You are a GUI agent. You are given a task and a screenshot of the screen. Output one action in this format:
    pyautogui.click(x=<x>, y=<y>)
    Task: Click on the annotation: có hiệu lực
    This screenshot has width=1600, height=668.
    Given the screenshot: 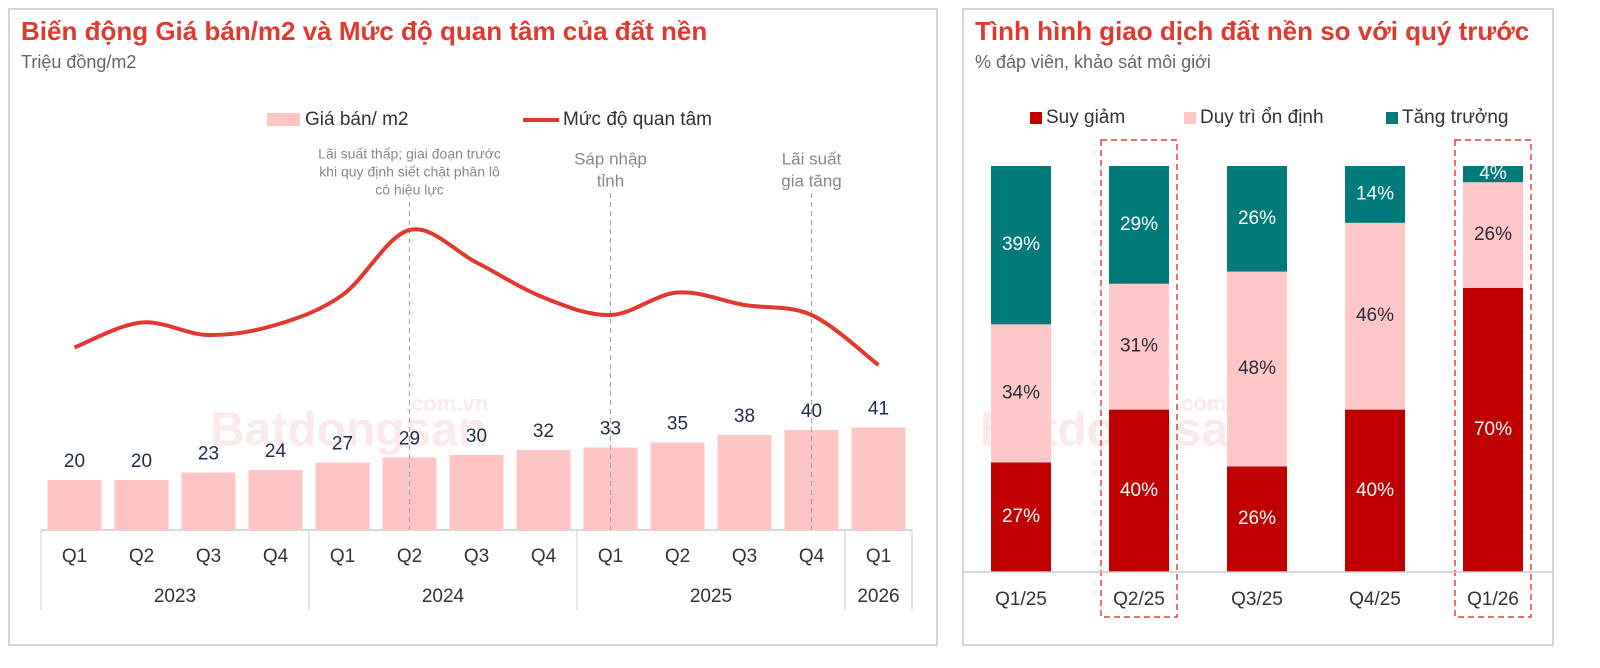 What is the action you would take?
    pyautogui.click(x=409, y=190)
    